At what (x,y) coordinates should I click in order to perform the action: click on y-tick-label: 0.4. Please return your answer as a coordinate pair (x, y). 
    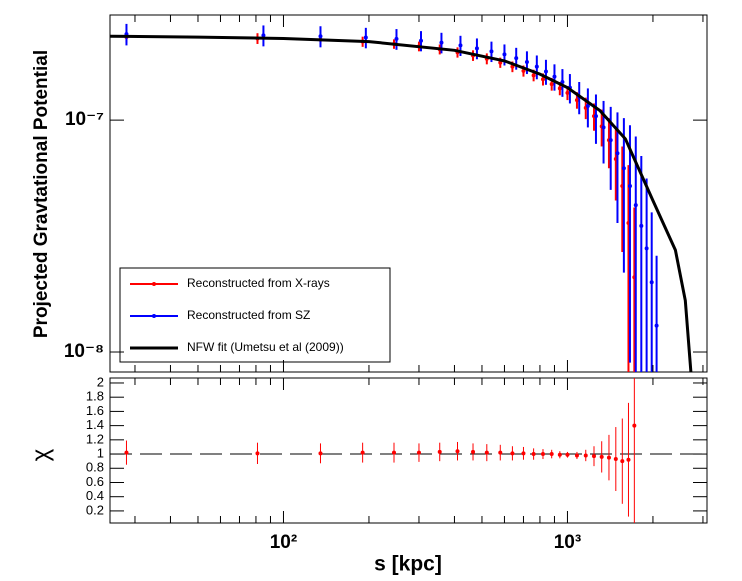
    Looking at the image, I should click on (95, 495).